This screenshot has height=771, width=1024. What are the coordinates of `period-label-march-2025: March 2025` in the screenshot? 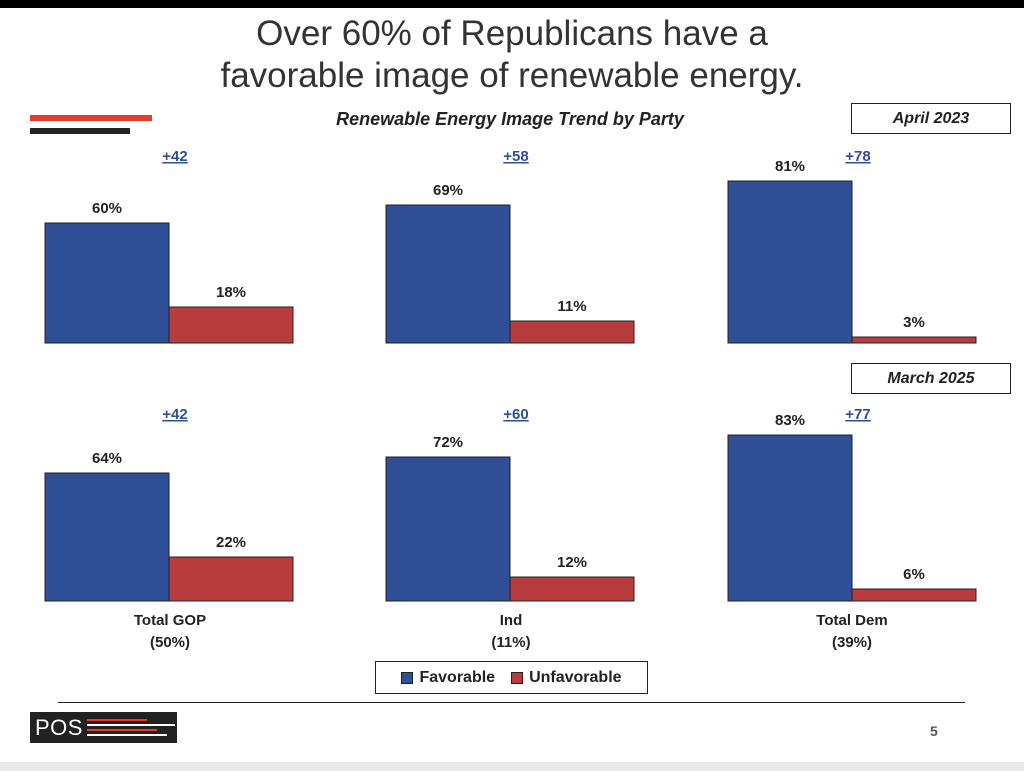 It's located at (931, 378).